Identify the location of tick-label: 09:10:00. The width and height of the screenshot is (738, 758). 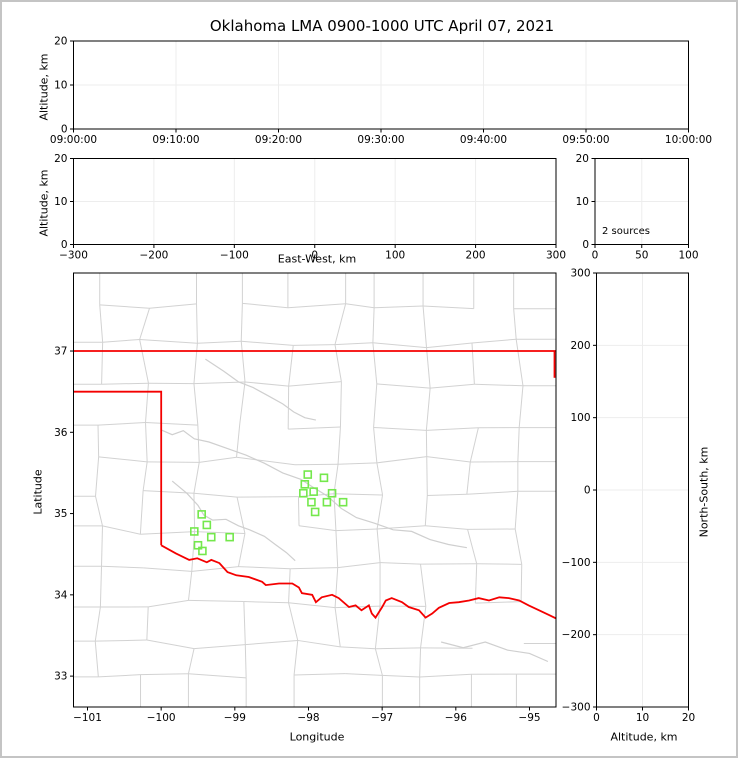
(175, 140).